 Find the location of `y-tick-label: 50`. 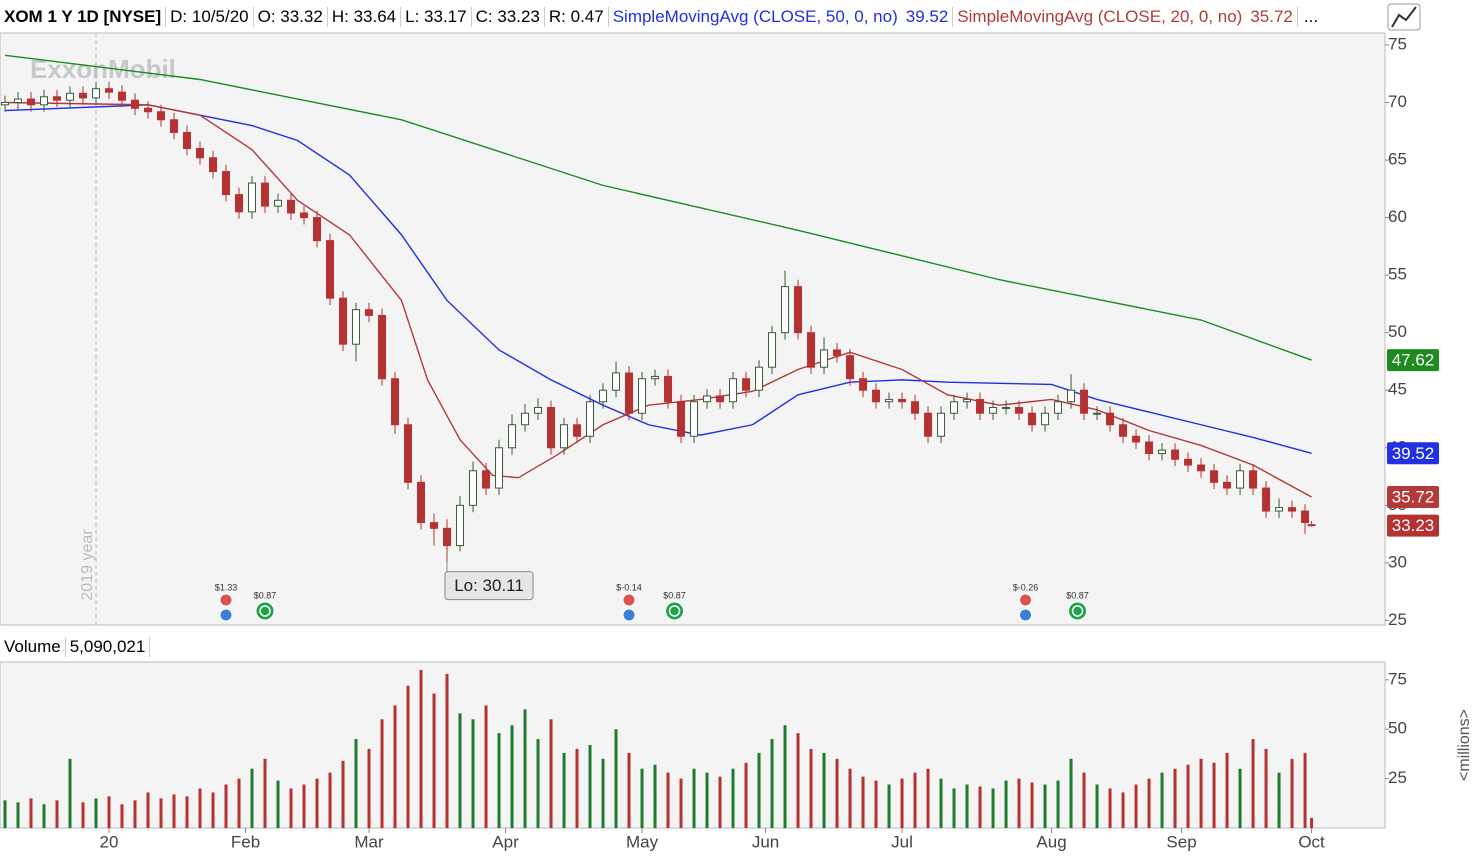

y-tick-label: 50 is located at coordinates (1397, 331).